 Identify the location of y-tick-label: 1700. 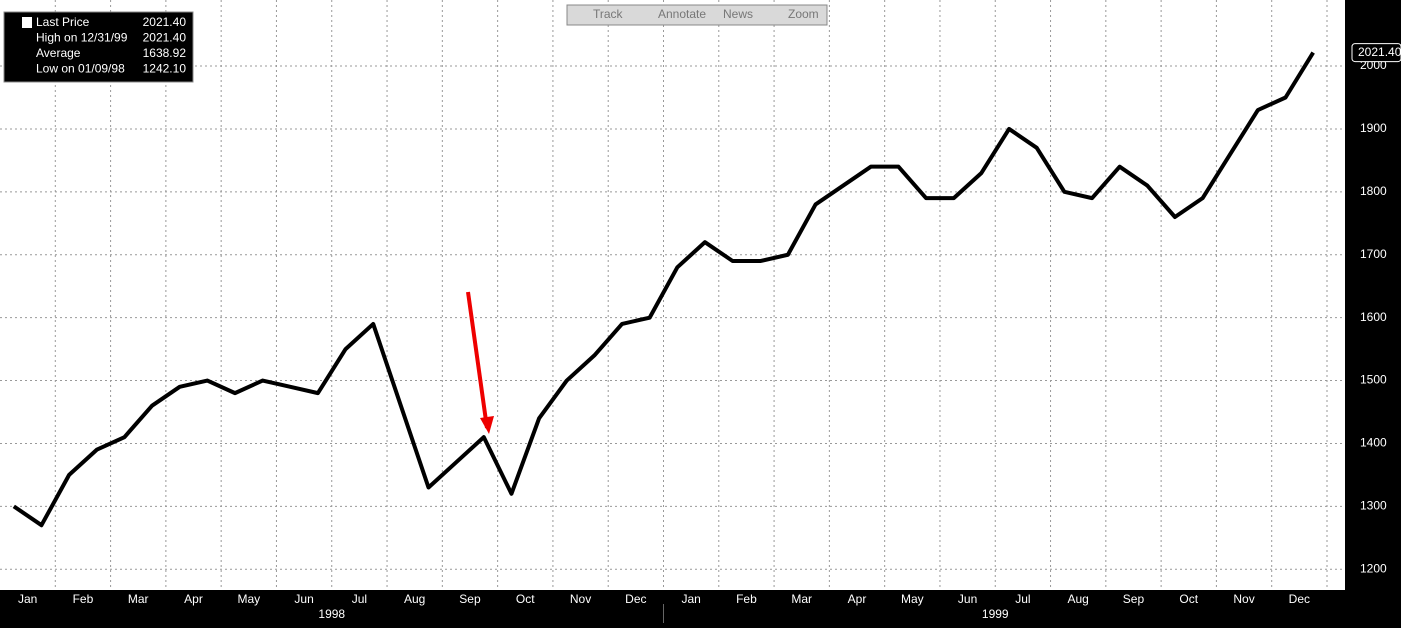
(1373, 254).